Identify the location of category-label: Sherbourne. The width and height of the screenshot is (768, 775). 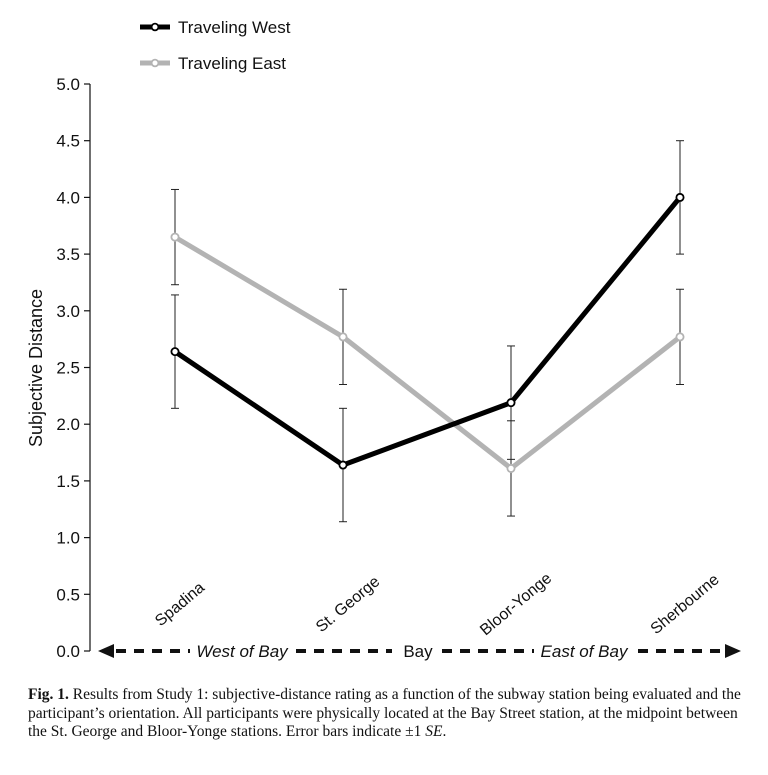
(685, 604).